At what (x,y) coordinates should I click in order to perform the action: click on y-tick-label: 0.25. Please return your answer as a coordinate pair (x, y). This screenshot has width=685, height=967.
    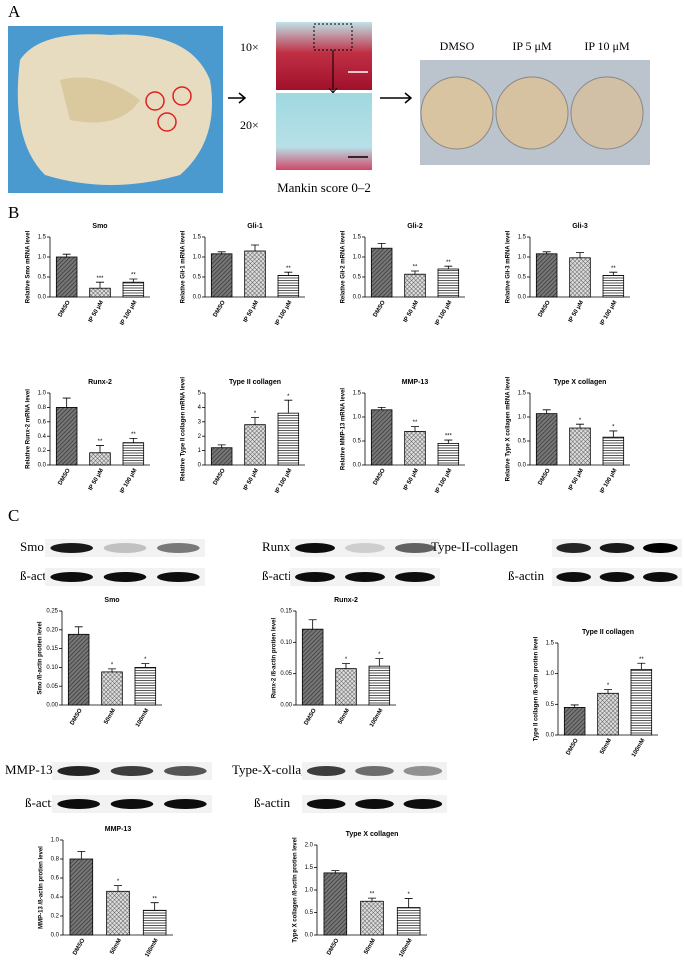
    Looking at the image, I should click on (52, 612).